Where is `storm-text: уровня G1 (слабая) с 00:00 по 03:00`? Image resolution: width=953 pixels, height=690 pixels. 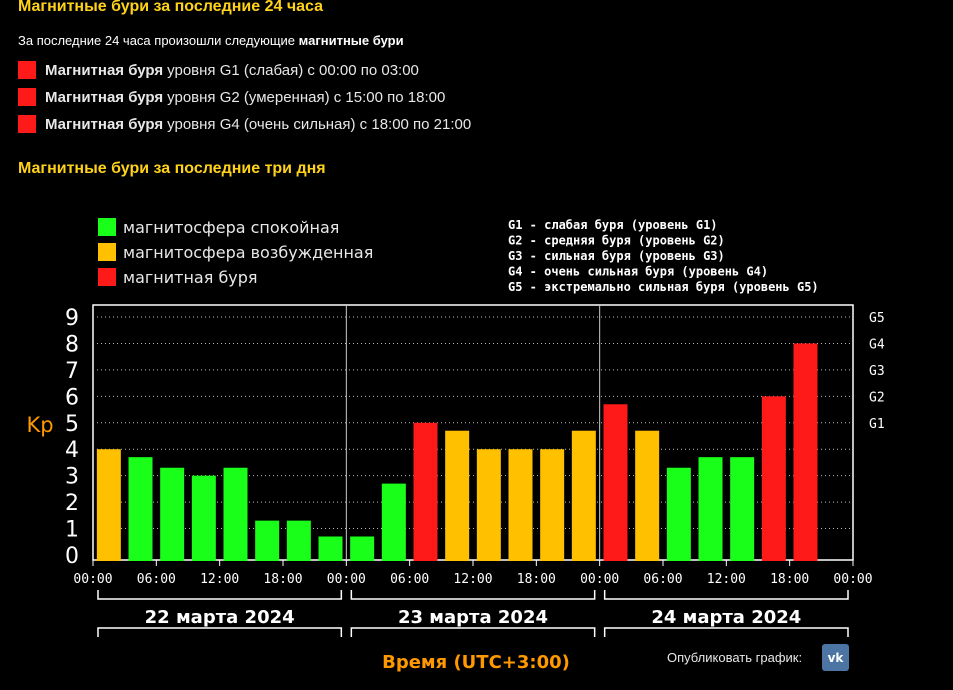 storm-text: уровня G1 (слабая) с 00:00 по 03:00 is located at coordinates (293, 70).